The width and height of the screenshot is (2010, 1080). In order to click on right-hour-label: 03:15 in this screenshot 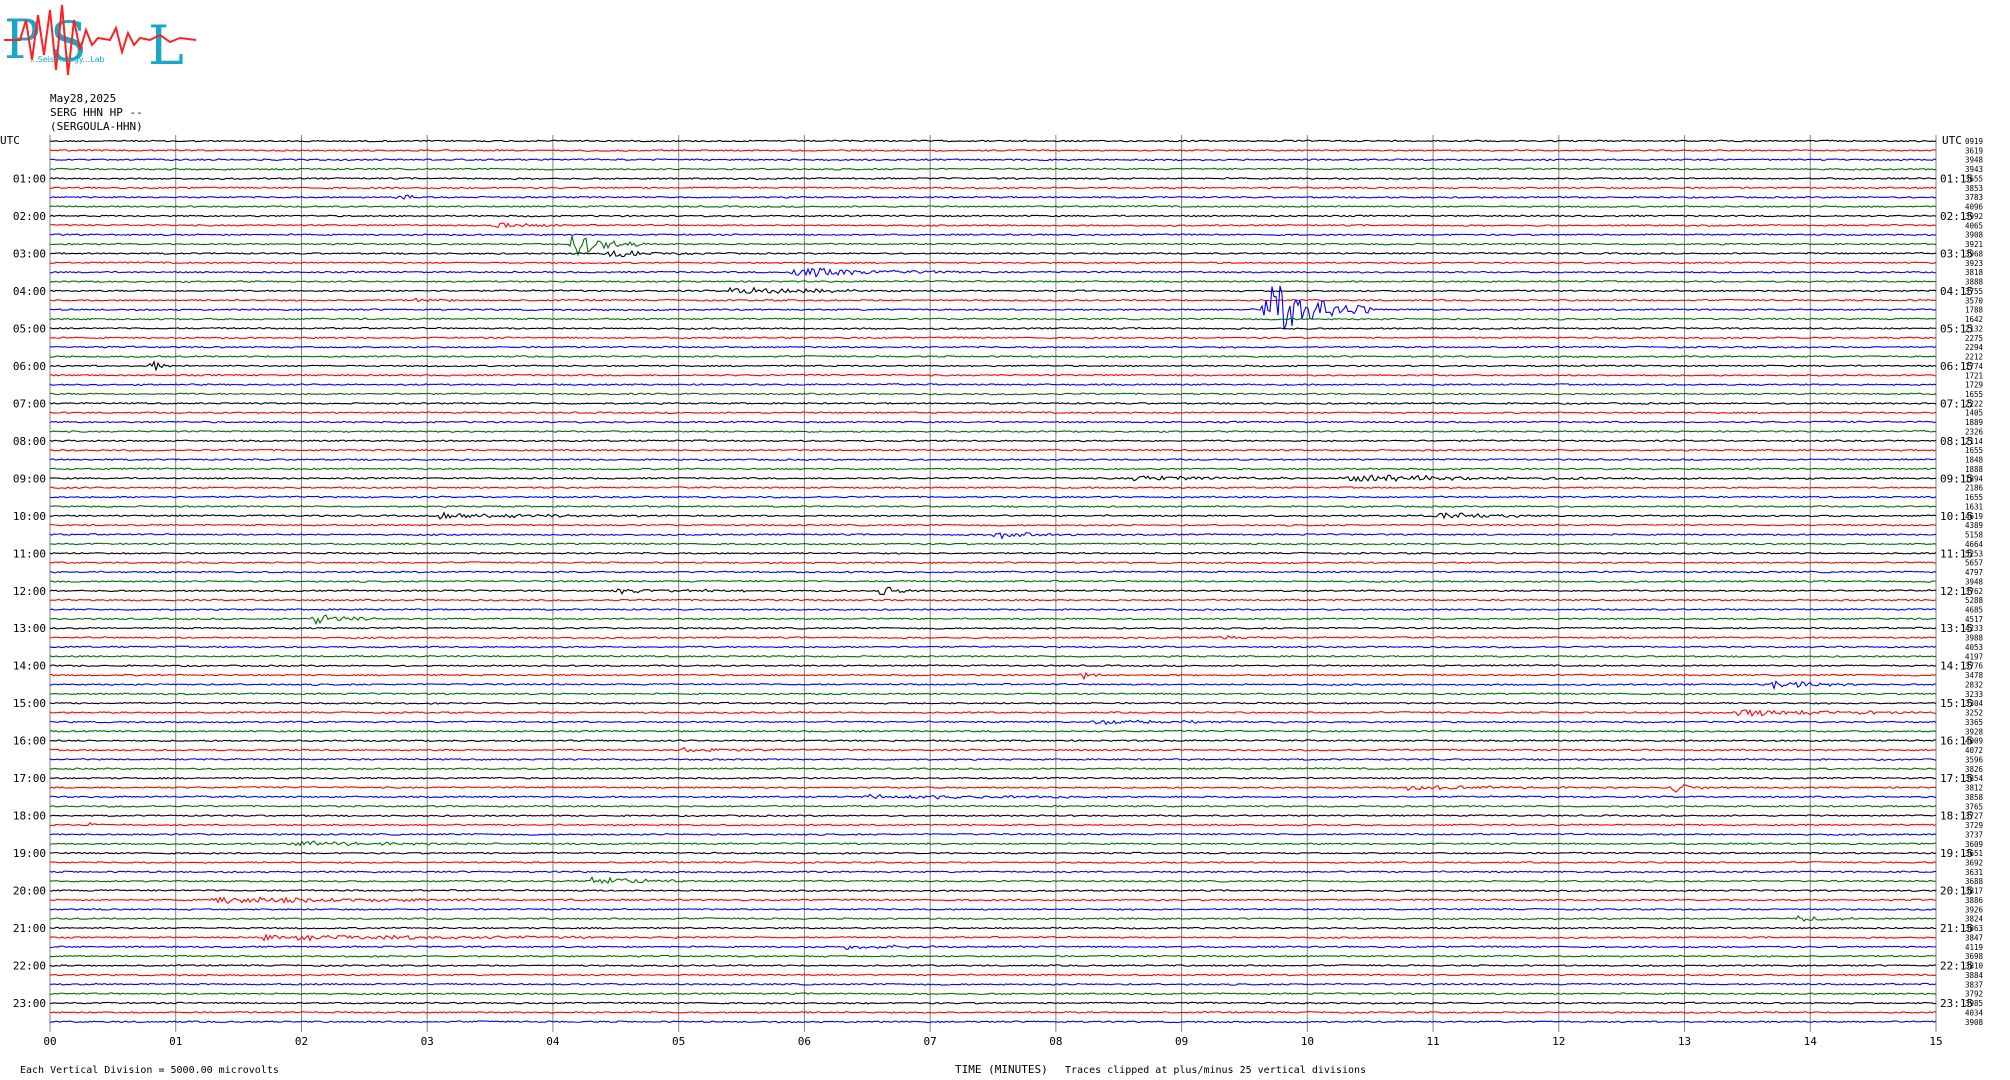, I will do `click(1956, 253)`.